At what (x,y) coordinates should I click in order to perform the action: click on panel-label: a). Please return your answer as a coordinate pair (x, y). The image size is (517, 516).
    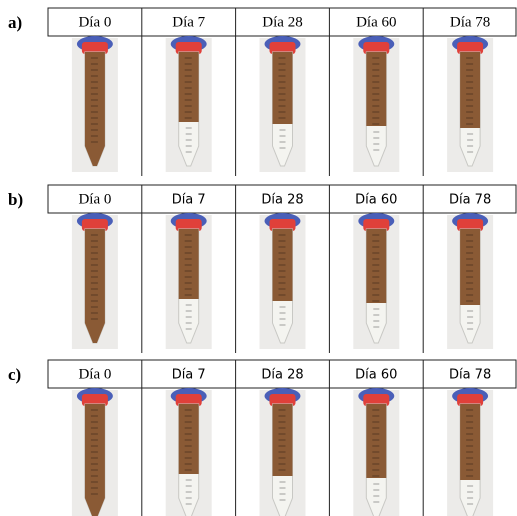
    Looking at the image, I should click on (15, 22).